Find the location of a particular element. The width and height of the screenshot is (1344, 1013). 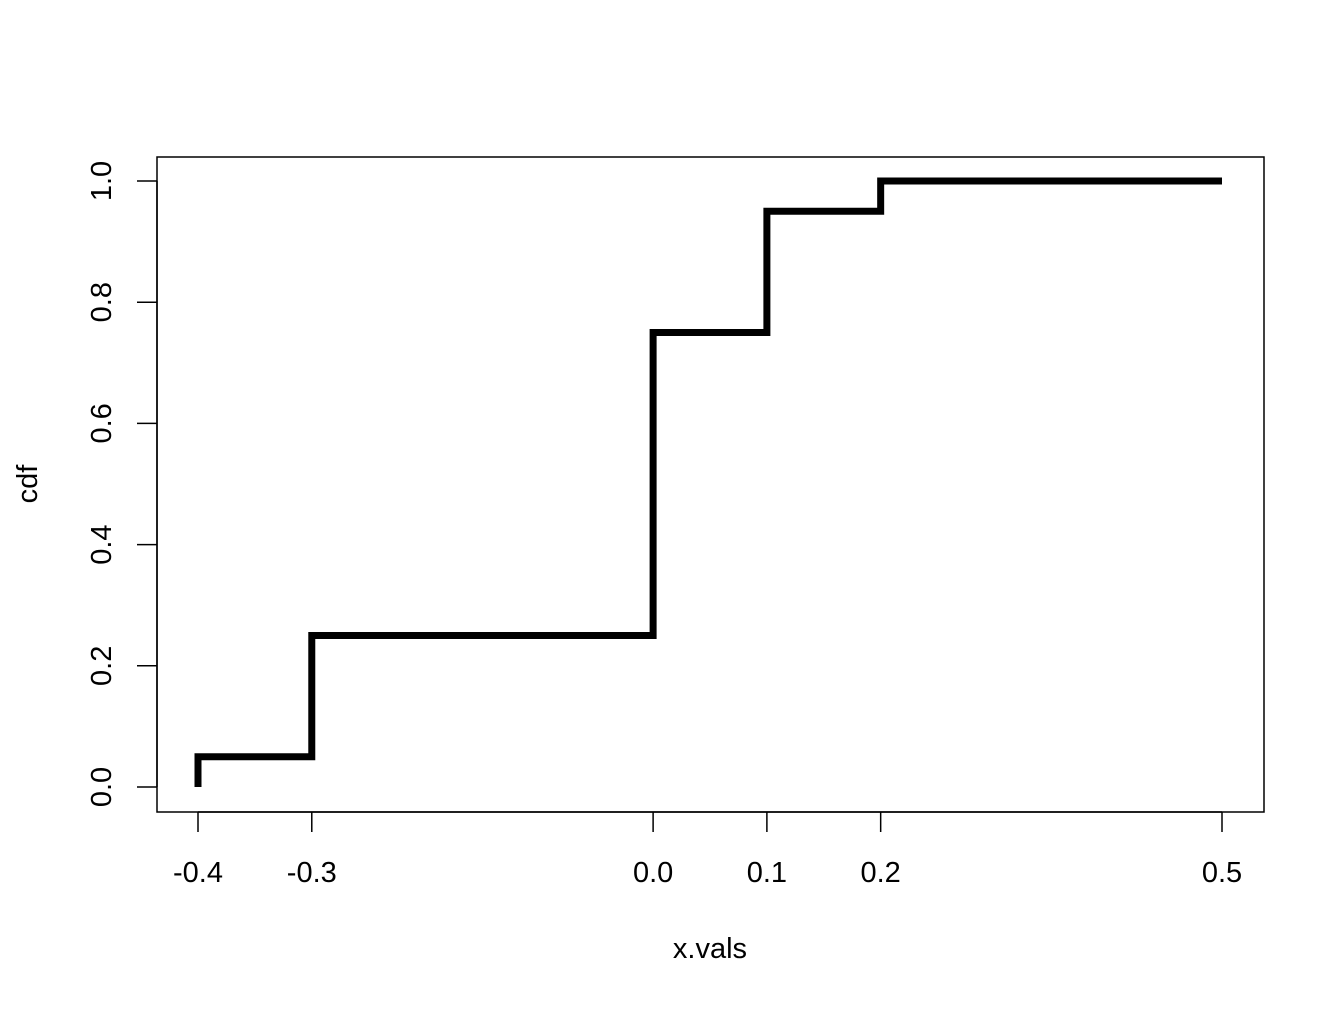

x-tick-label: 0.1 is located at coordinates (767, 873).